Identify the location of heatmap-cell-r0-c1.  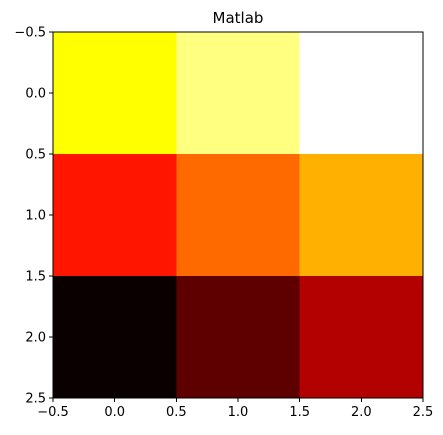
(238, 93).